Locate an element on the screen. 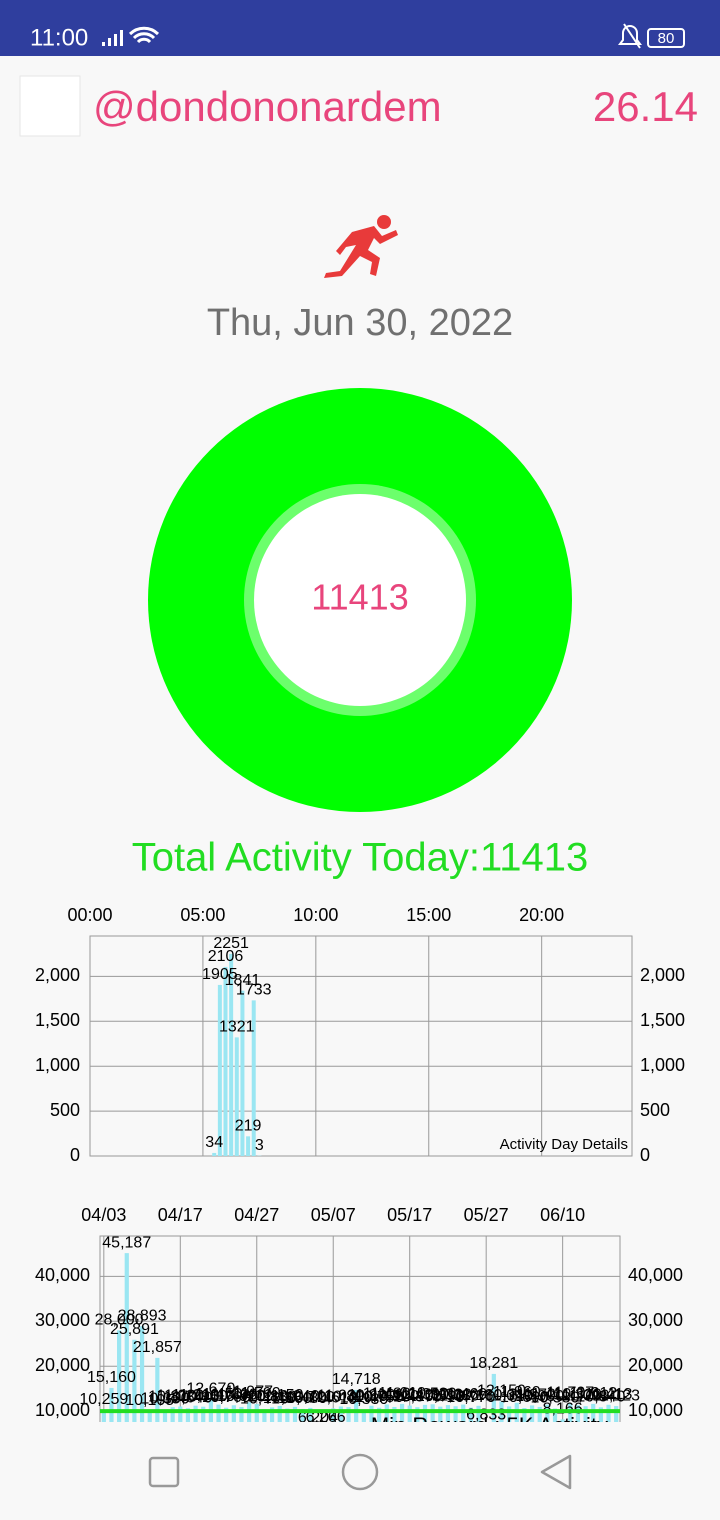 This screenshot has height=1520, width=720. data-label: 10,350 is located at coordinates (165, 1399).